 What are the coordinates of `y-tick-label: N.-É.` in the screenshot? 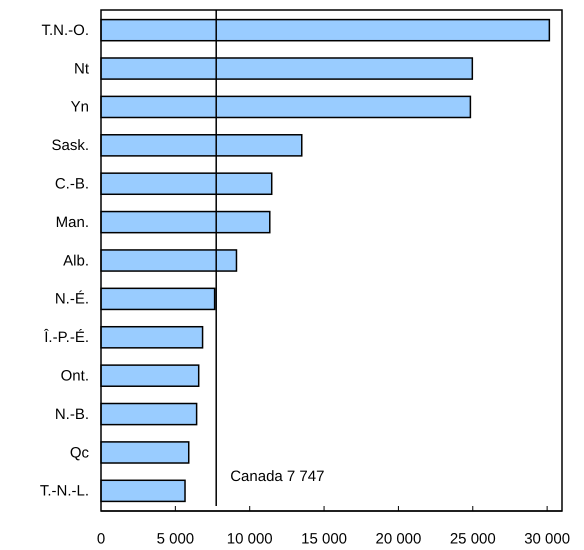 It's located at (71, 299).